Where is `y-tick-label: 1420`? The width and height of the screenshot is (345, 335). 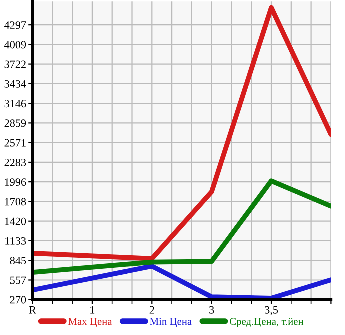 y-tick-label: 1420 is located at coordinates (15, 222).